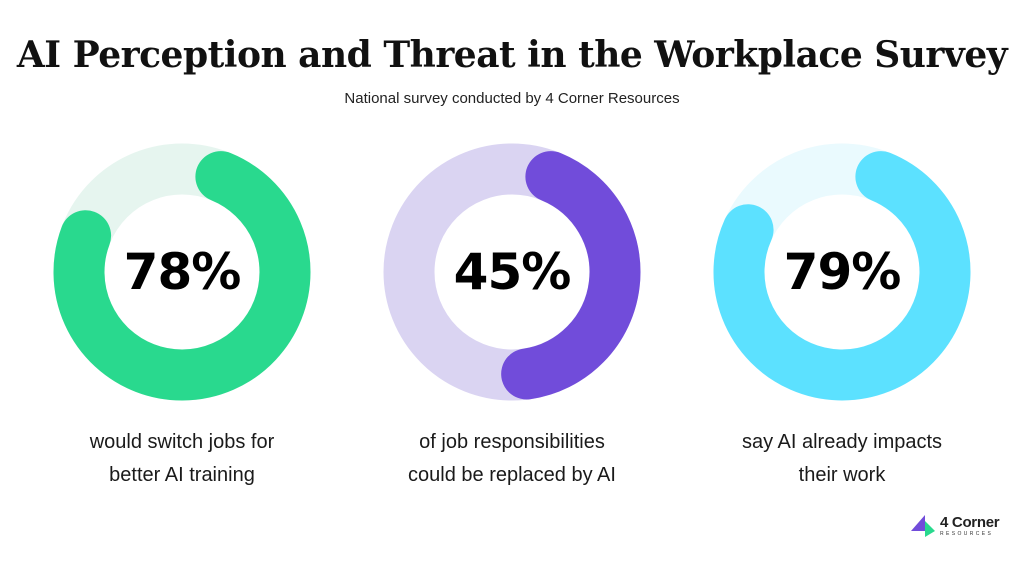 The image size is (1024, 576). I want to click on logo-tagline: RESOURCES, so click(967, 533).